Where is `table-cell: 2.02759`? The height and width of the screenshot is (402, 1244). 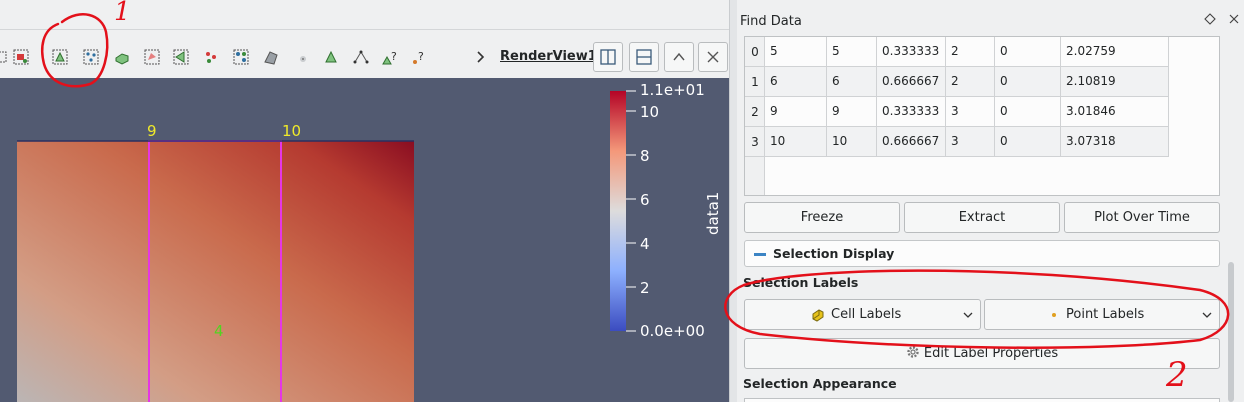
table-cell: 2.02759 is located at coordinates (1115, 52).